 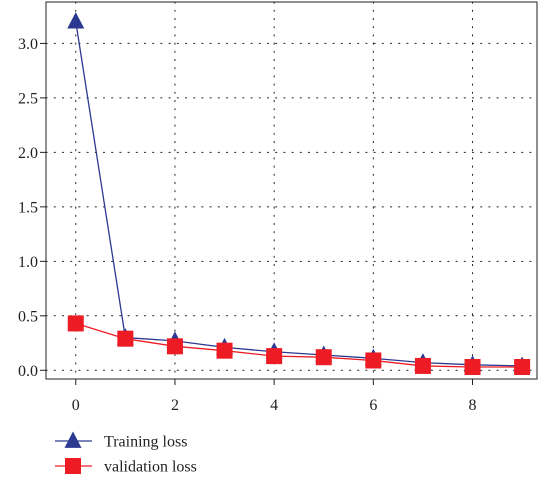 I want to click on legend: Training loss validation loss, so click(x=126, y=453).